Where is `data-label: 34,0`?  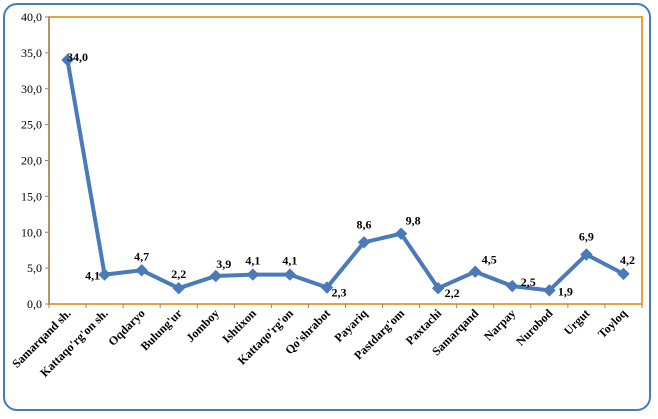 data-label: 34,0 is located at coordinates (77, 57).